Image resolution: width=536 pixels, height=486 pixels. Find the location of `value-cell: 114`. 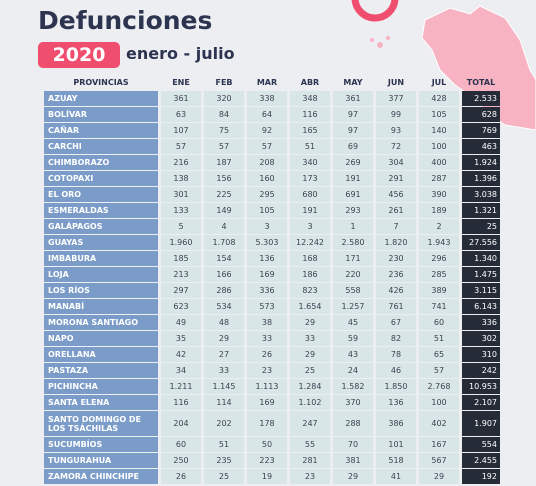

value-cell: 114 is located at coordinates (224, 402).